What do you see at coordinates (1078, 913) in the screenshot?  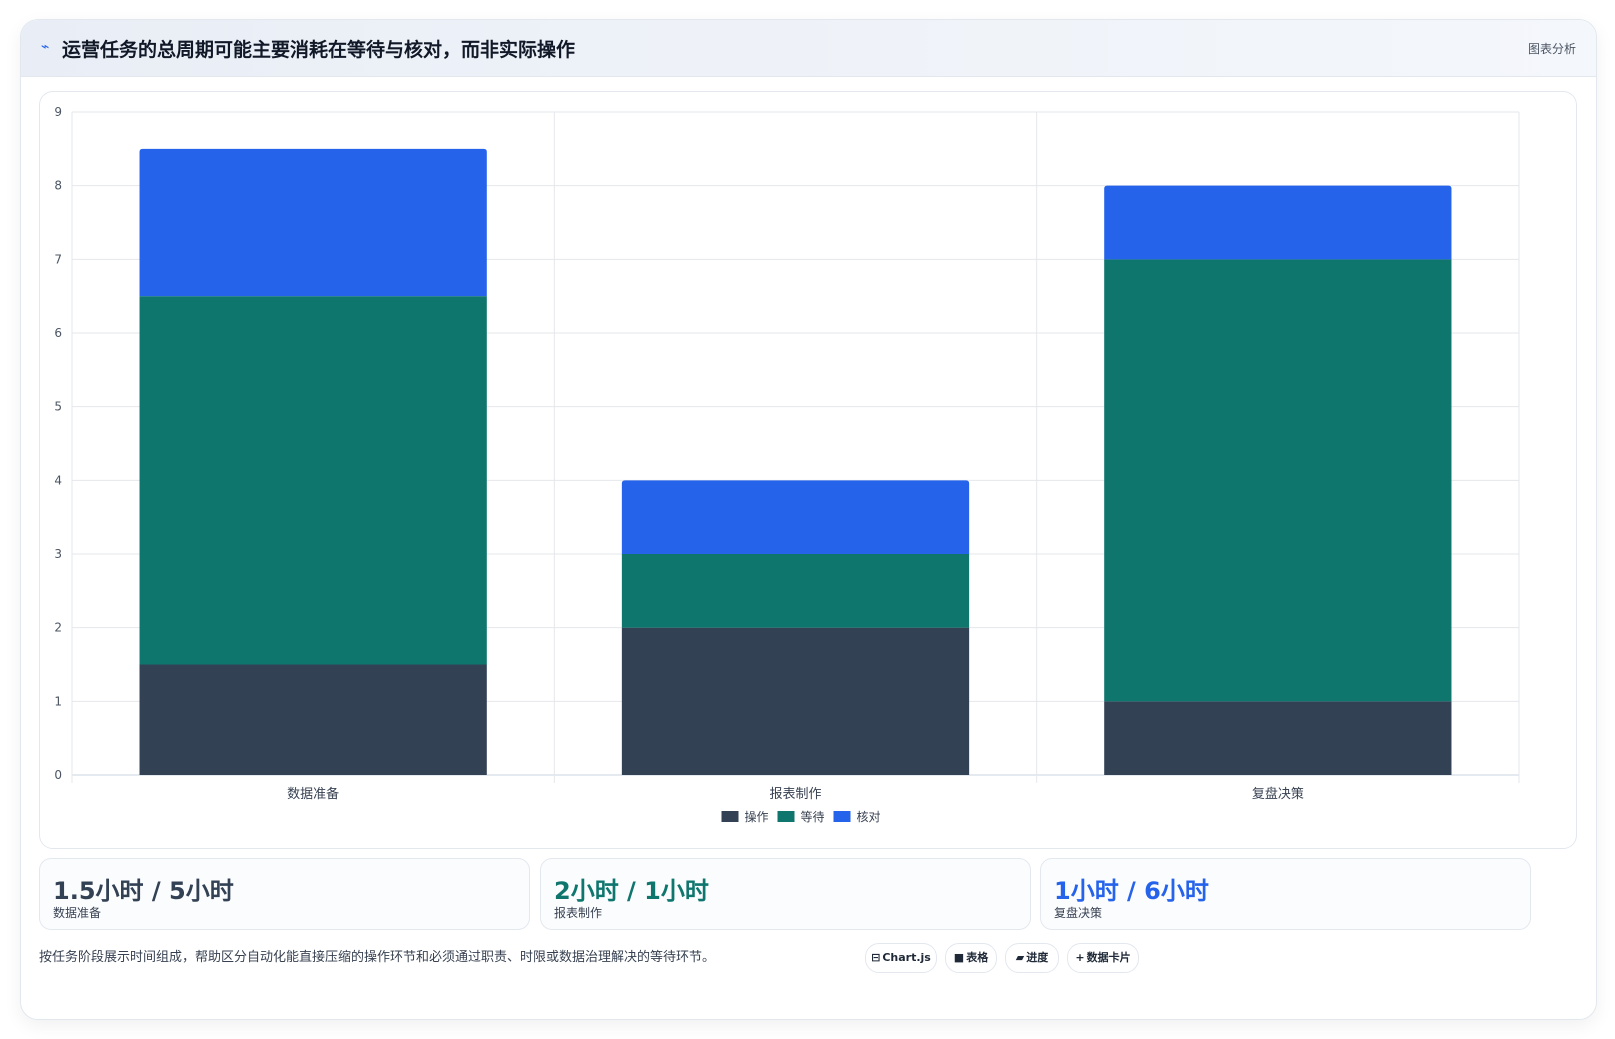 I see `stat-label: 复盘决策` at bounding box center [1078, 913].